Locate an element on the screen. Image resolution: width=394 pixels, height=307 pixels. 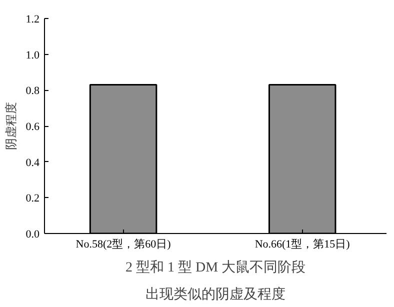
y-tick-label: 1.0 is located at coordinates (33, 55).